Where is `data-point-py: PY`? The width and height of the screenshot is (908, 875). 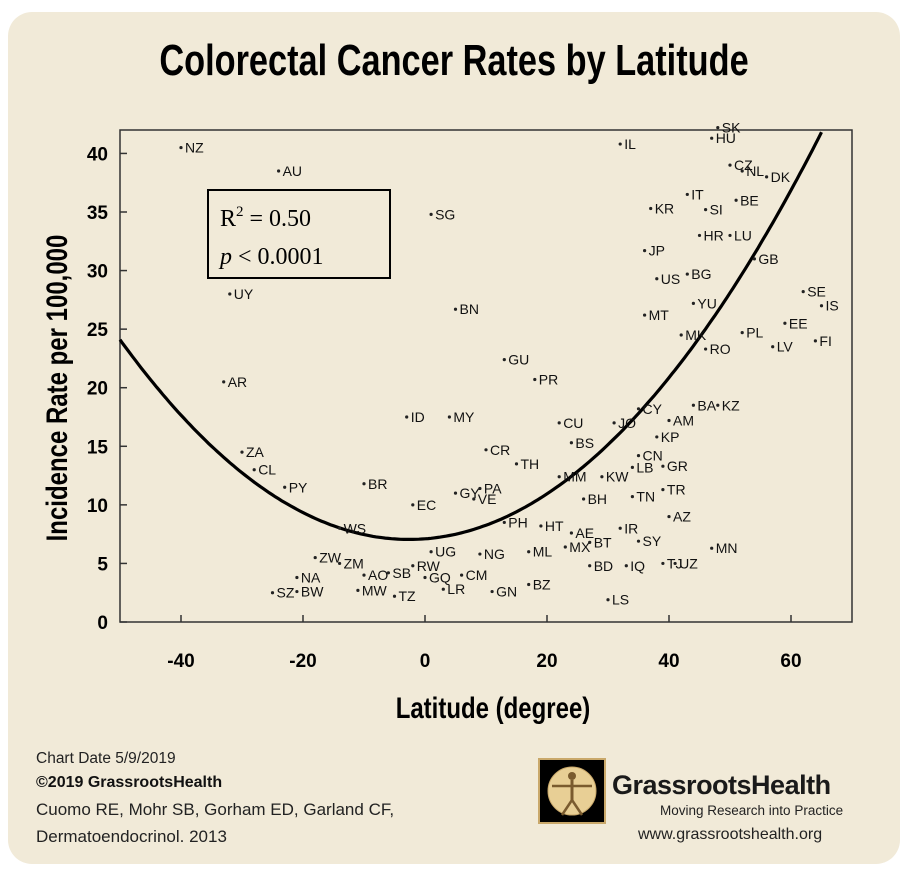 data-point-py: PY is located at coordinates (295, 487).